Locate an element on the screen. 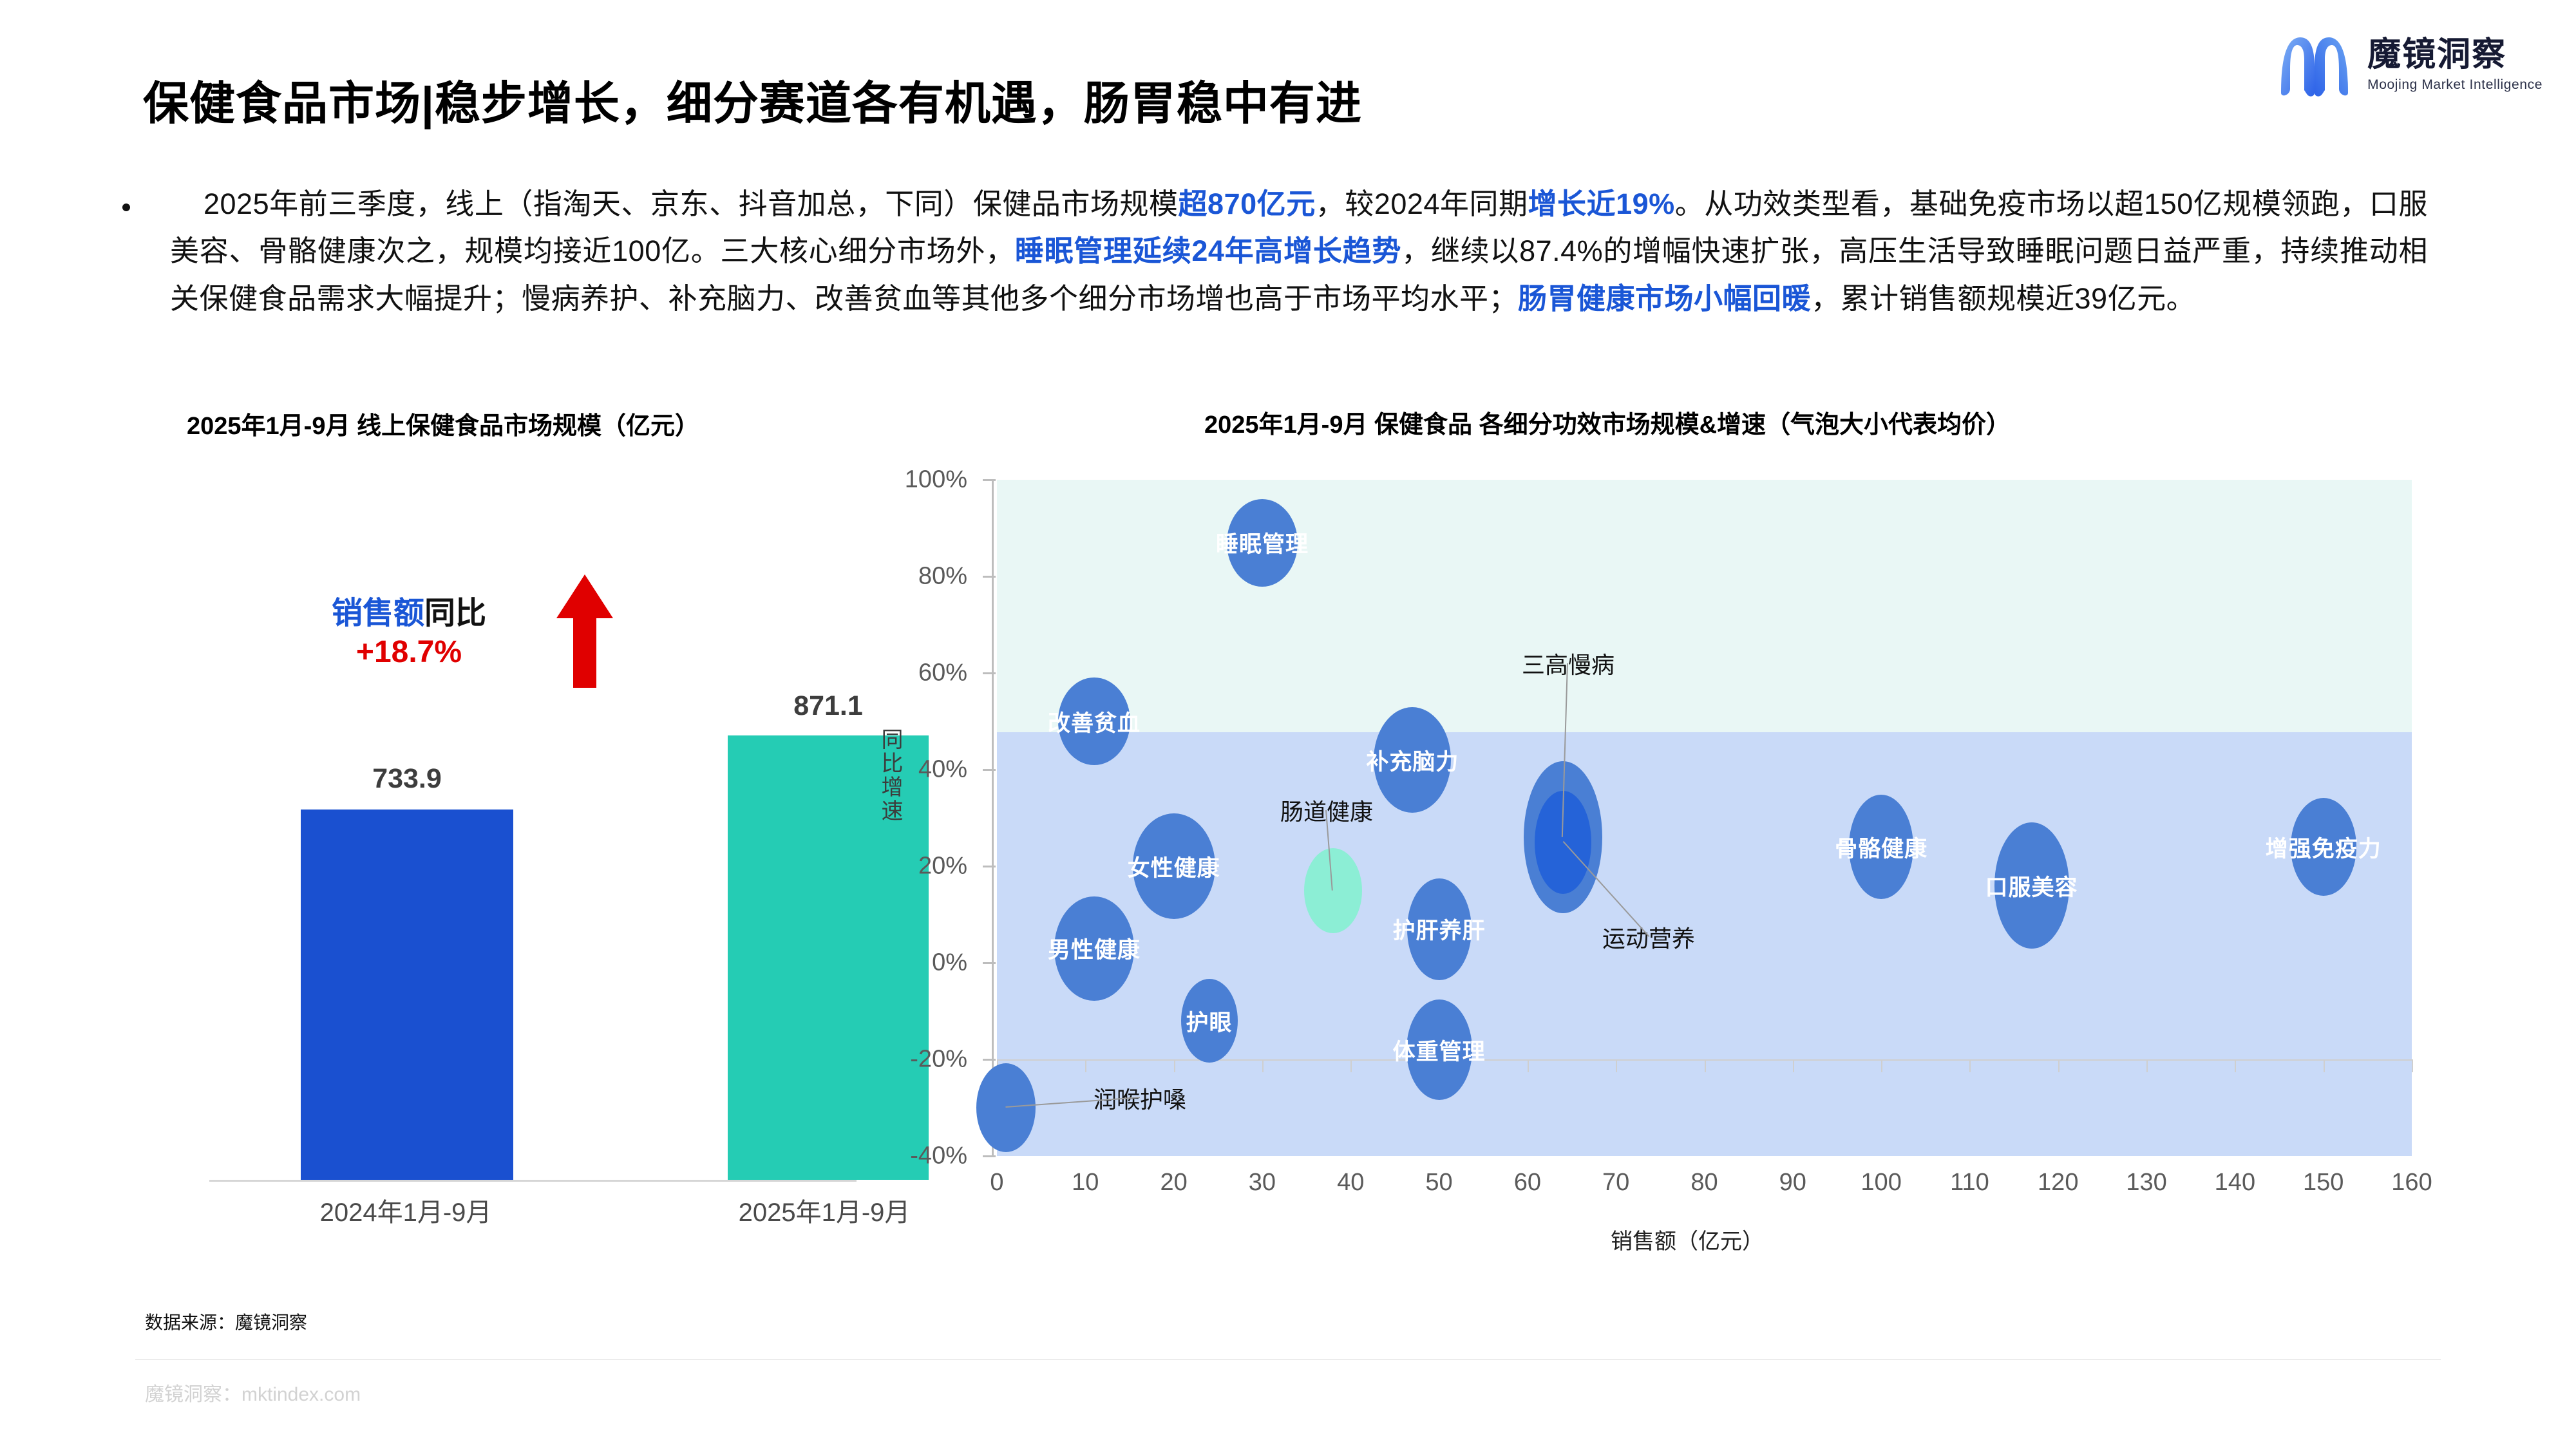 The height and width of the screenshot is (1449, 2576). bubble-label: 男性健康 is located at coordinates (1094, 950).